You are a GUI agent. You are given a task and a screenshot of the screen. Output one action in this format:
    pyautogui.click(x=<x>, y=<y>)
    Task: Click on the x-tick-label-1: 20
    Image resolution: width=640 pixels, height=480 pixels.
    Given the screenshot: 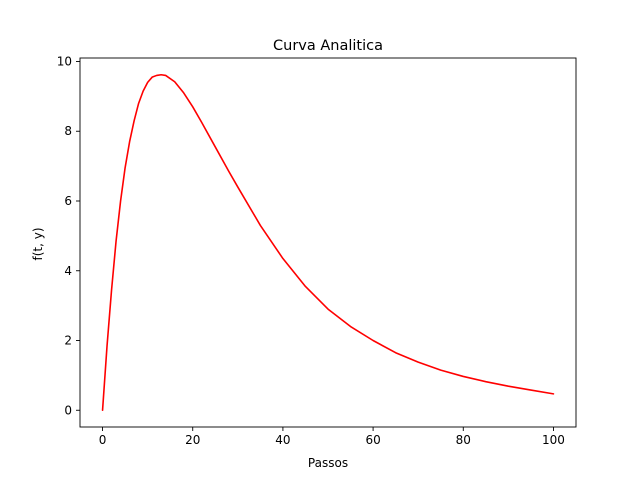 What is the action you would take?
    pyautogui.click(x=192, y=440)
    